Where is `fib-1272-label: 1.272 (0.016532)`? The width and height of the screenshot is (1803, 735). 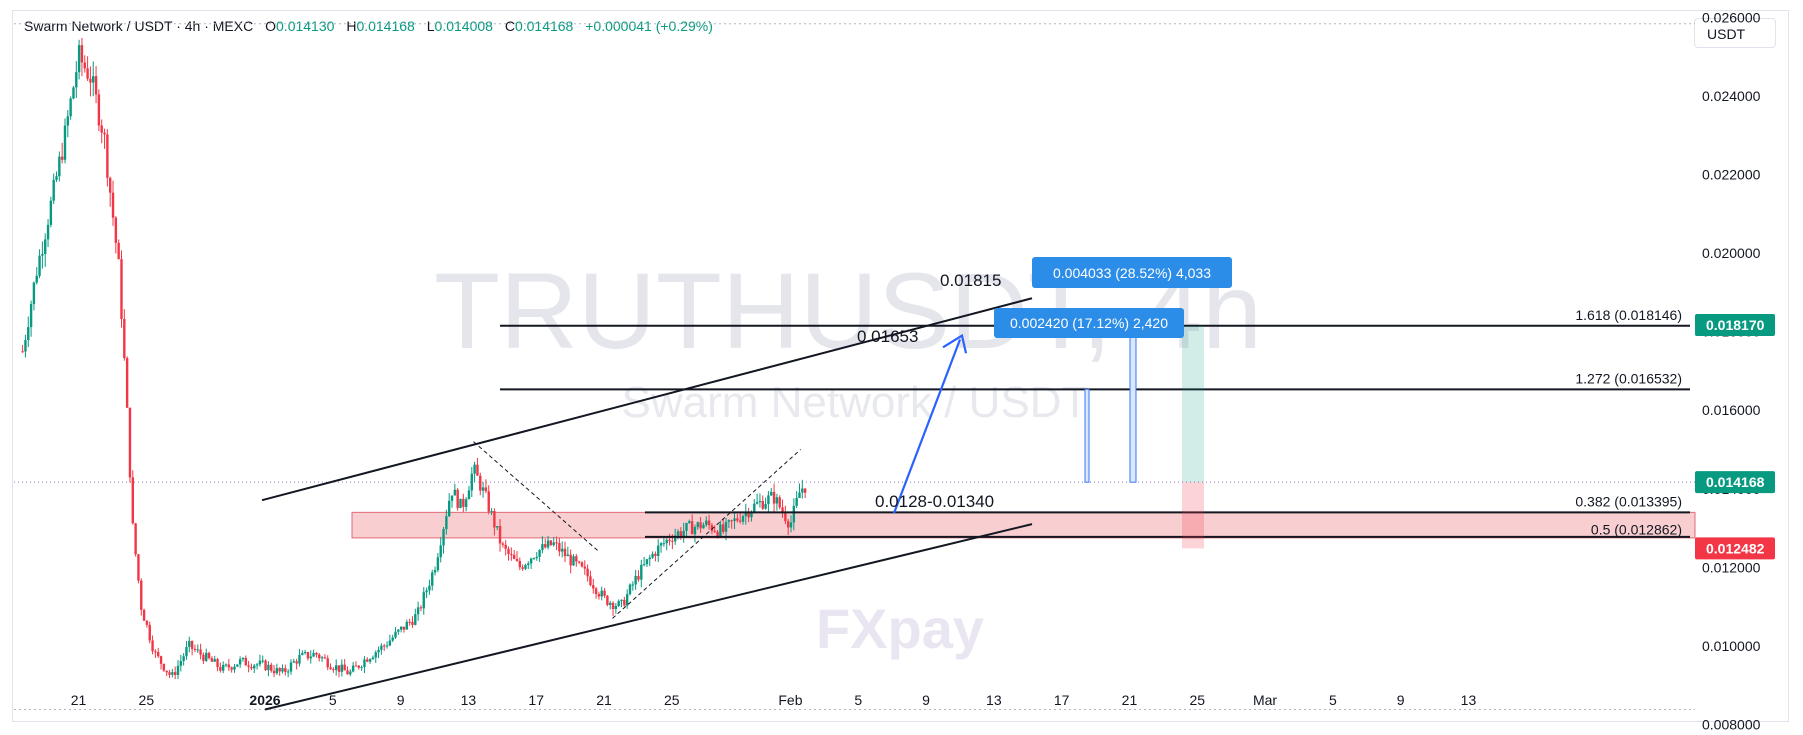 fib-1272-label: 1.272 (0.016532) is located at coordinates (1628, 378).